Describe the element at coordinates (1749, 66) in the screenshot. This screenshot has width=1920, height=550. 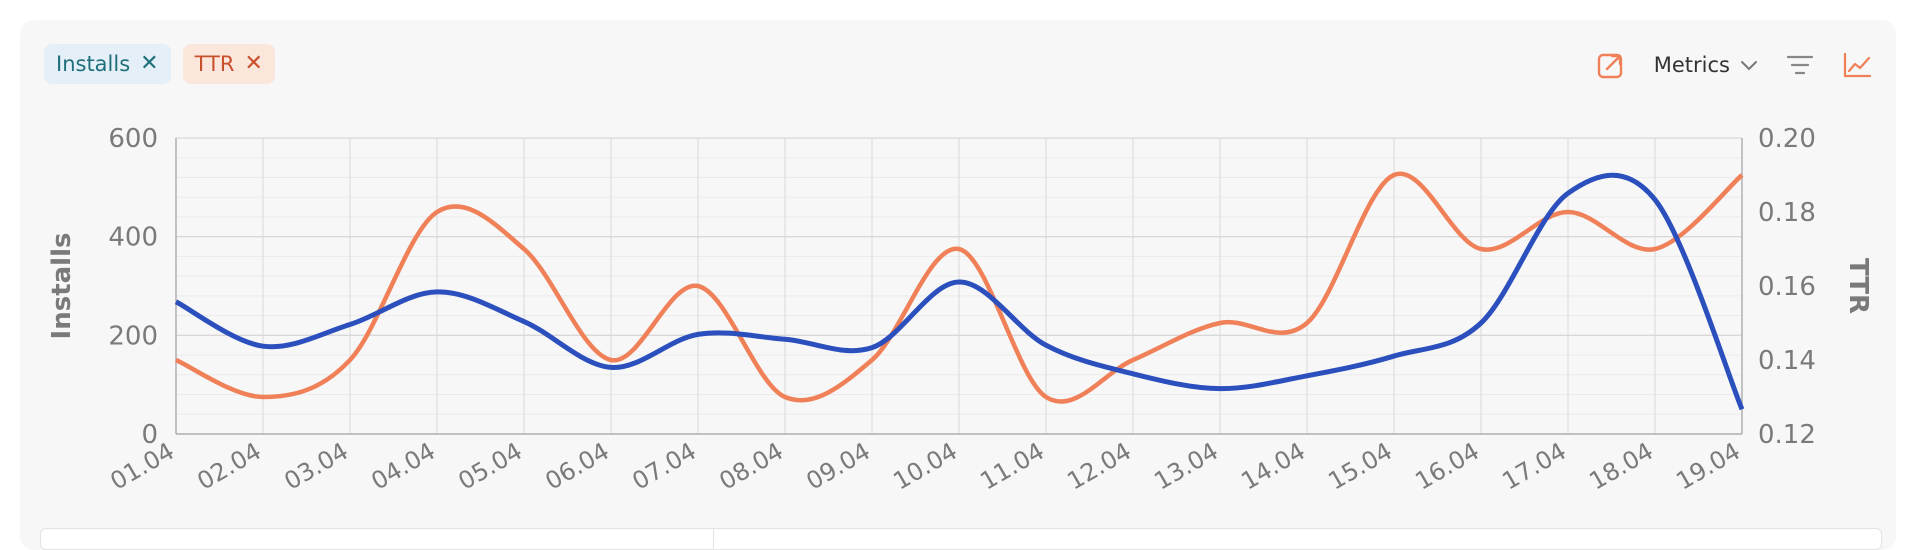
I see `chevron-down-icon` at that location.